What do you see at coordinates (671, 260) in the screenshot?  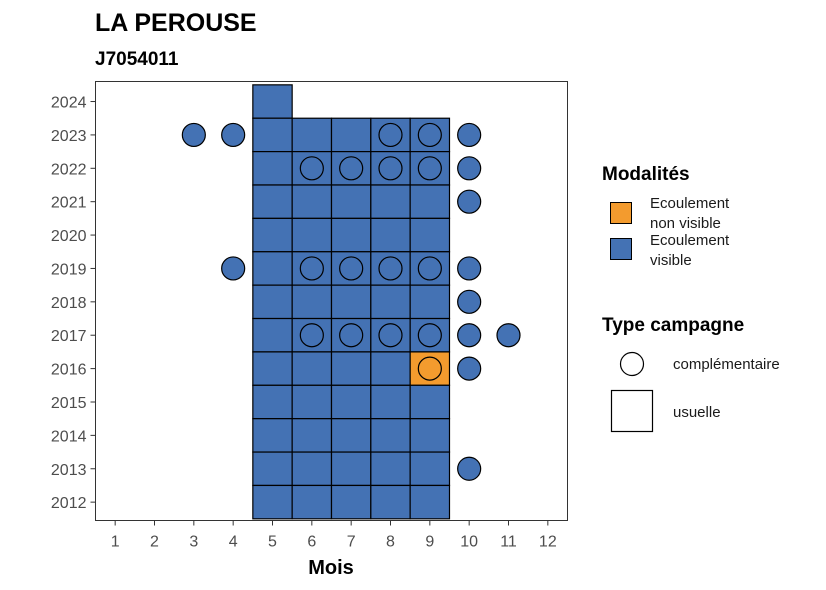 I see `legend-label-visible-line2: visible` at bounding box center [671, 260].